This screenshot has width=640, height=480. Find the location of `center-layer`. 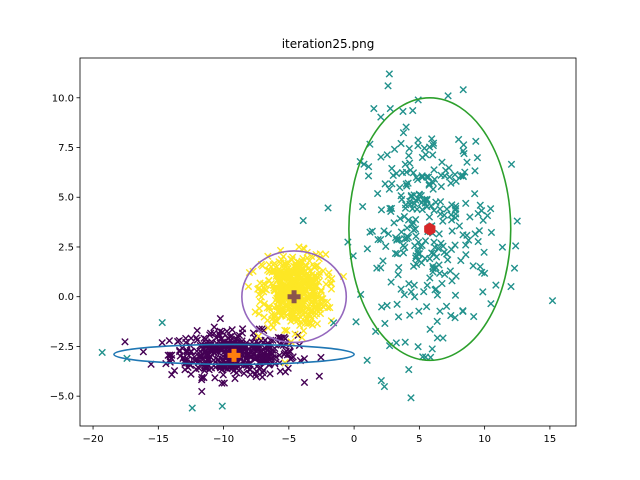

center-layer is located at coordinates (331, 292).